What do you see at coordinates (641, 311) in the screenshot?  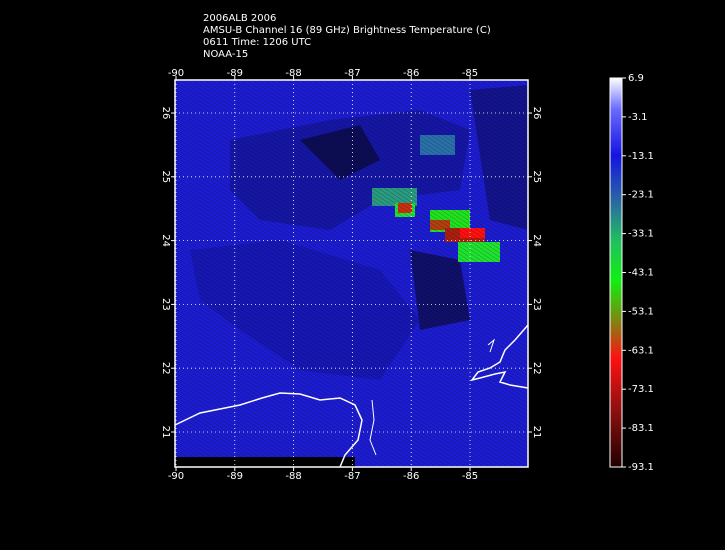 I see `colorbar-label: -53.1` at bounding box center [641, 311].